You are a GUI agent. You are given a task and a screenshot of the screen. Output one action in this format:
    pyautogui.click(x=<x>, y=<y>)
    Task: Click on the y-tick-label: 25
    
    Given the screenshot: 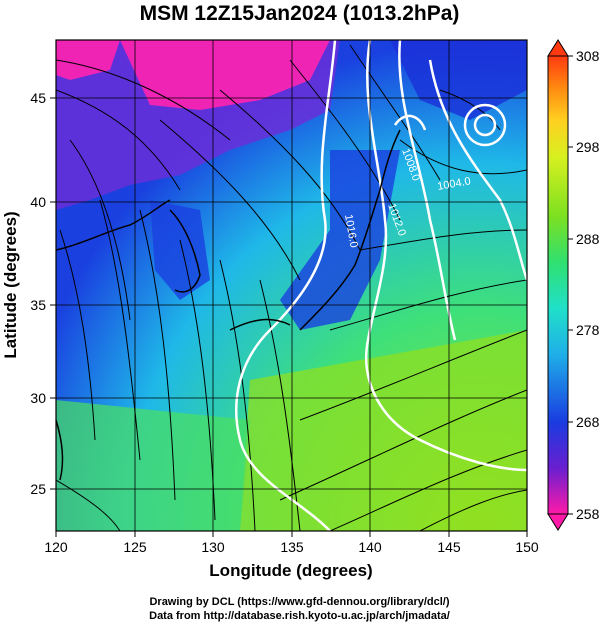 What is the action you would take?
    pyautogui.click(x=38, y=489)
    